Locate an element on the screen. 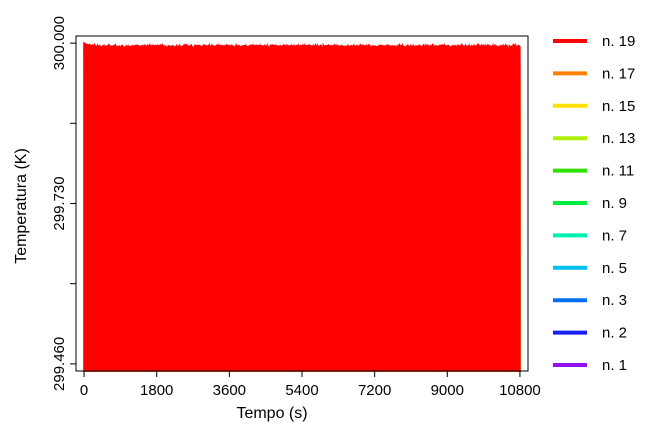 The height and width of the screenshot is (431, 649). legend-label: n. 1 is located at coordinates (614, 365).